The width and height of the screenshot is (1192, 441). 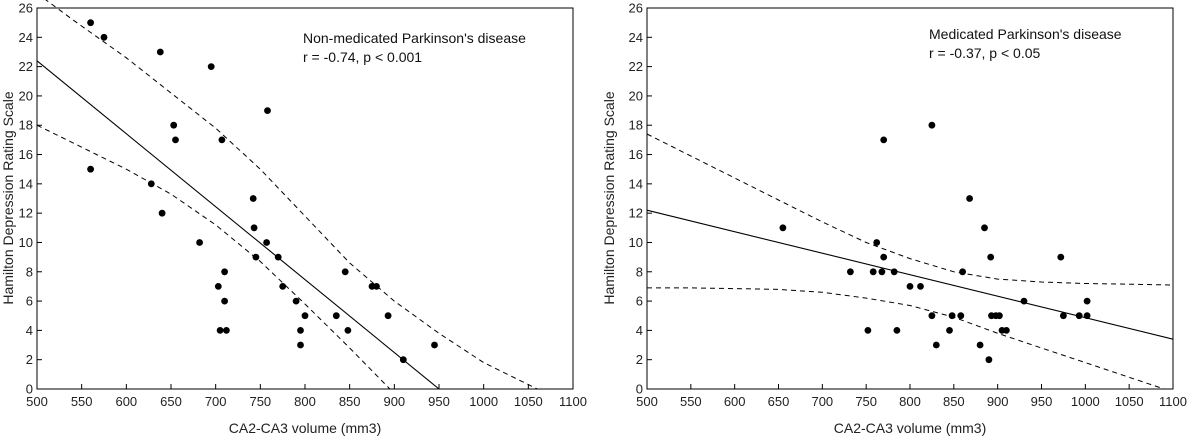 What do you see at coordinates (998, 401) in the screenshot?
I see `x-tick-label: 900` at bounding box center [998, 401].